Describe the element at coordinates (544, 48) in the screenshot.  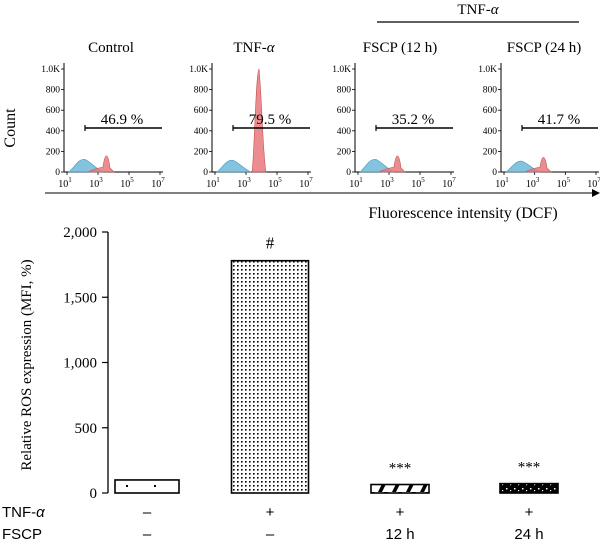
I see `flow-panel-title: FSCP (24 h)` at that location.